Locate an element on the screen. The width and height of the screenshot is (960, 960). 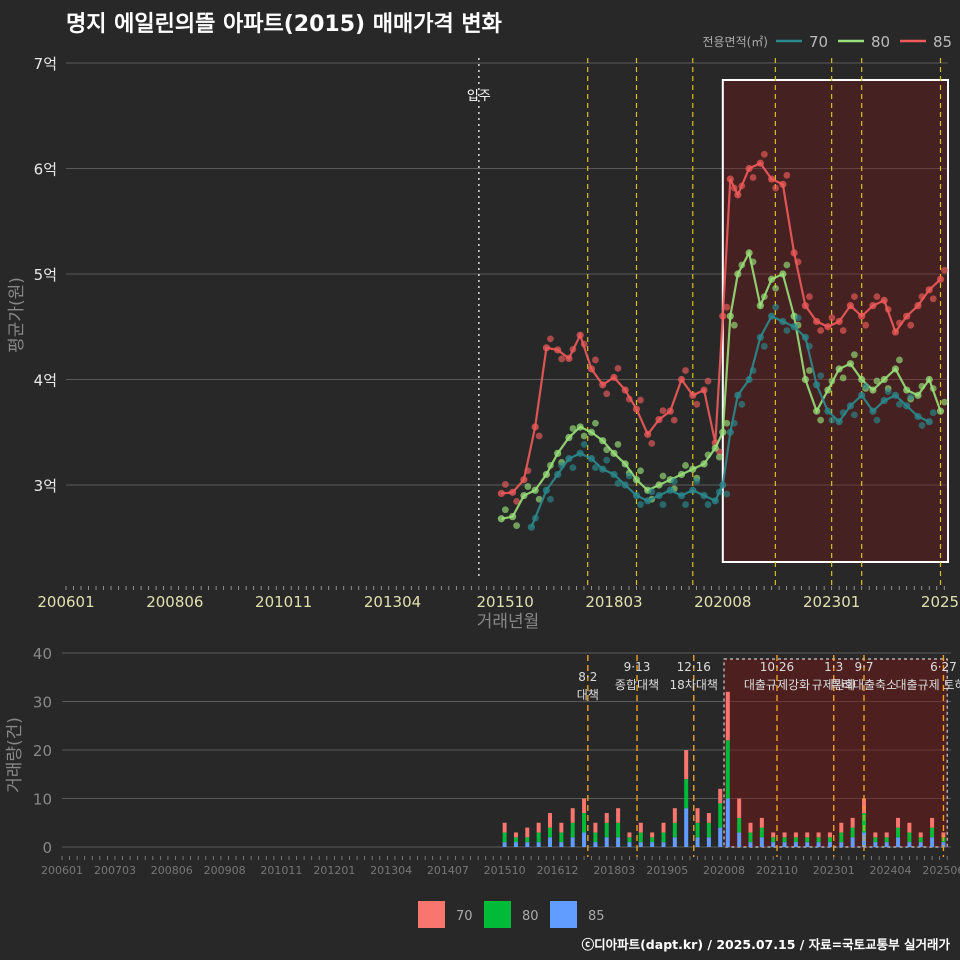
price-legend-label-80: 80 is located at coordinates (880, 42).